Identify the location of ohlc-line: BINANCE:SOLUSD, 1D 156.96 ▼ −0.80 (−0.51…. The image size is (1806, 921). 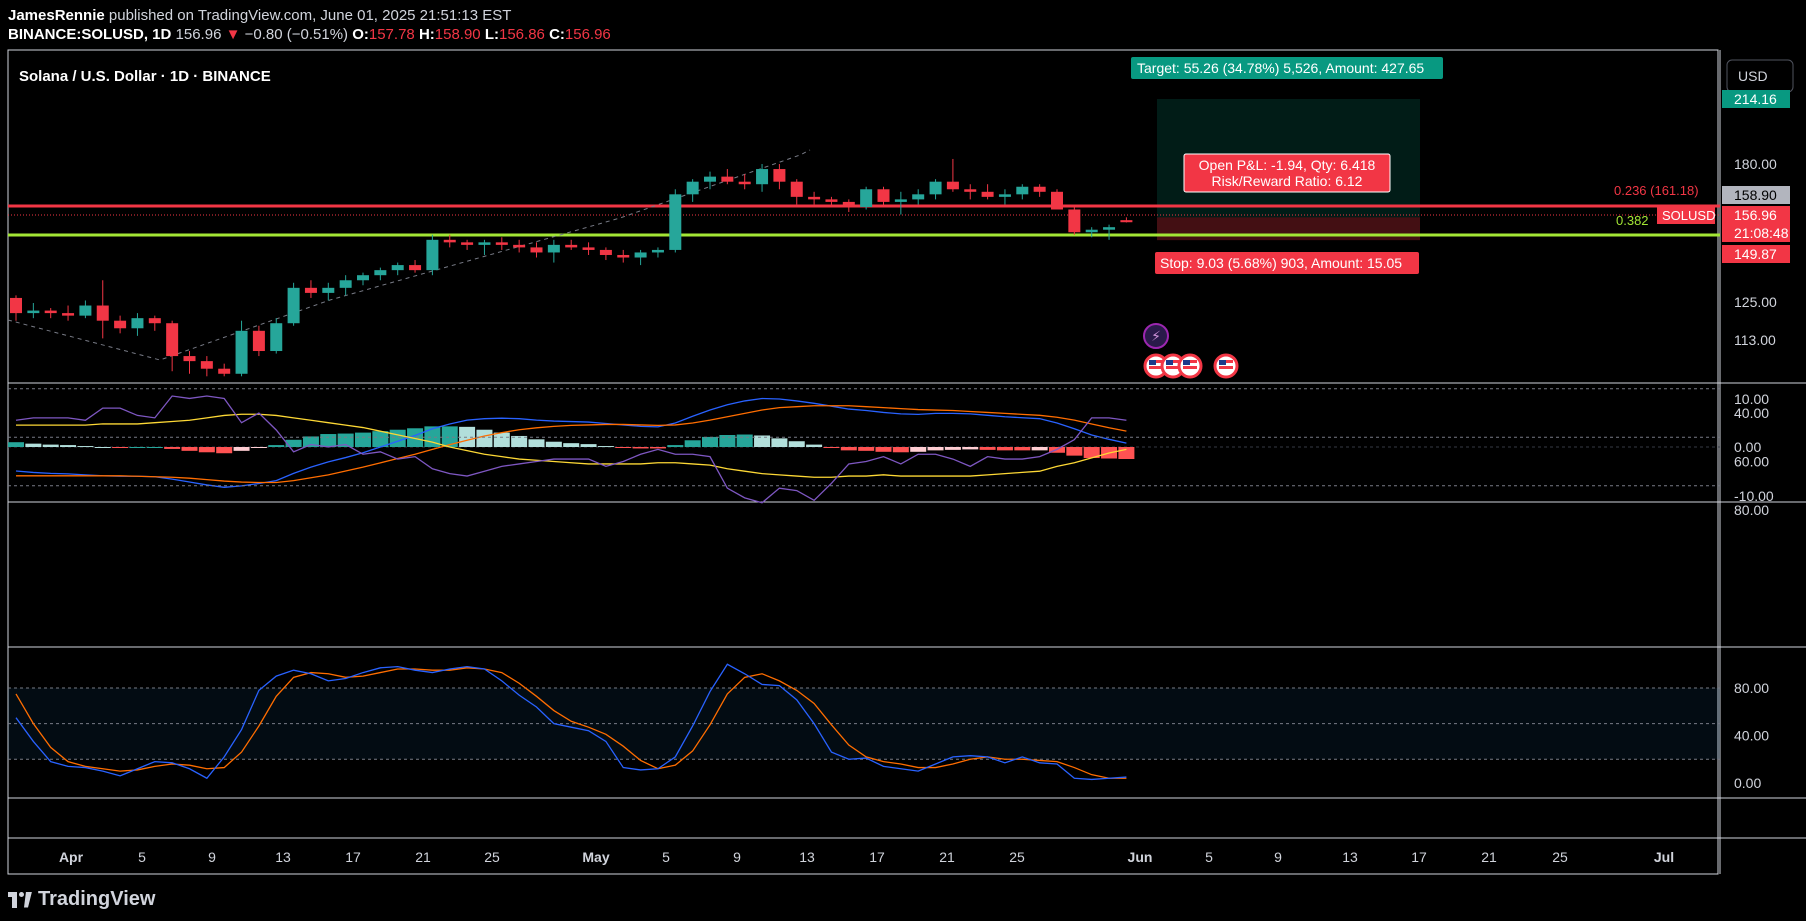
(309, 34).